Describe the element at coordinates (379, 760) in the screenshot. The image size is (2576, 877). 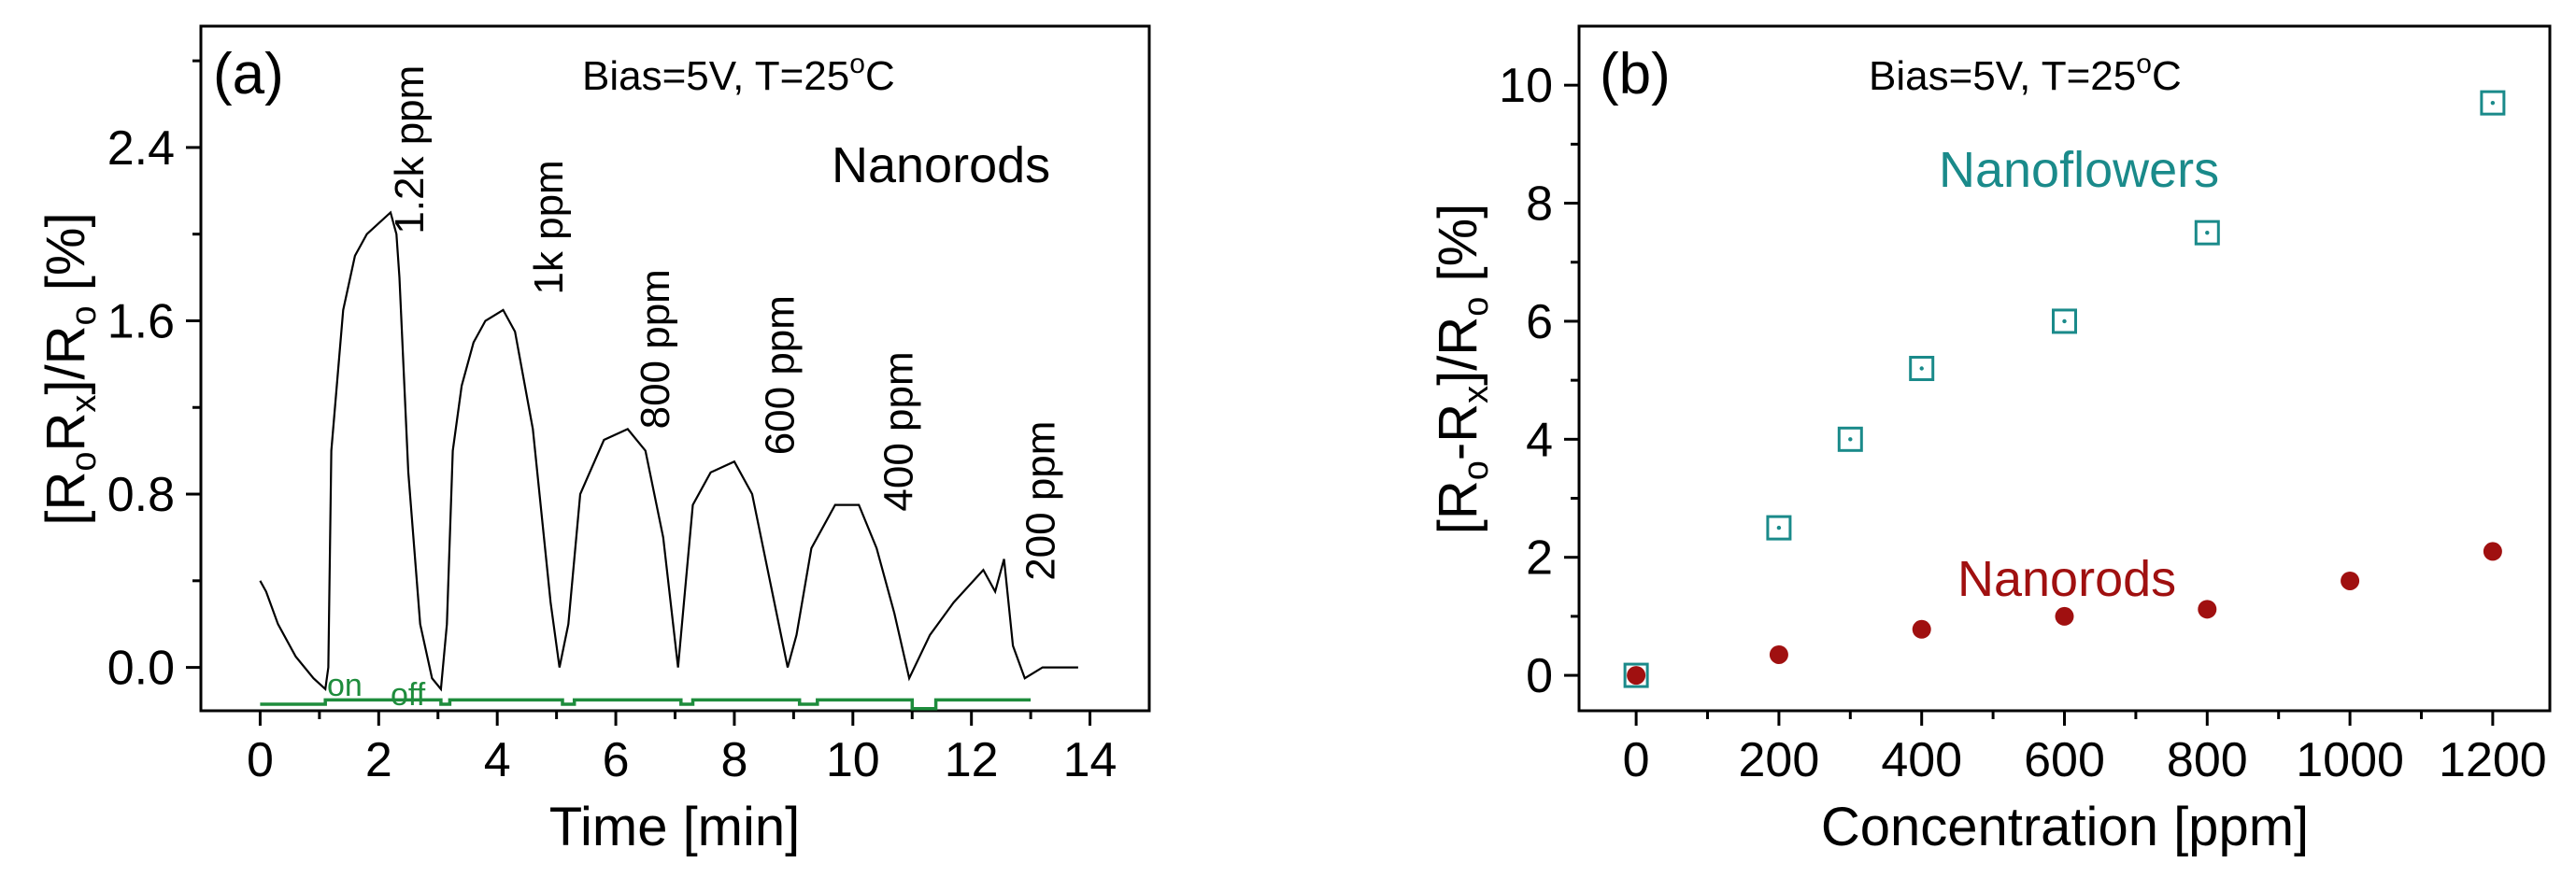
I see `x-tick-label: 2` at that location.